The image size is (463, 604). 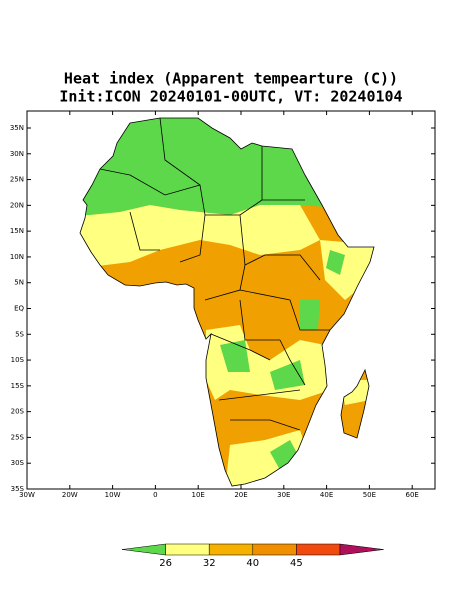 I want to click on lon-tick-label: 20W, so click(x=70, y=495).